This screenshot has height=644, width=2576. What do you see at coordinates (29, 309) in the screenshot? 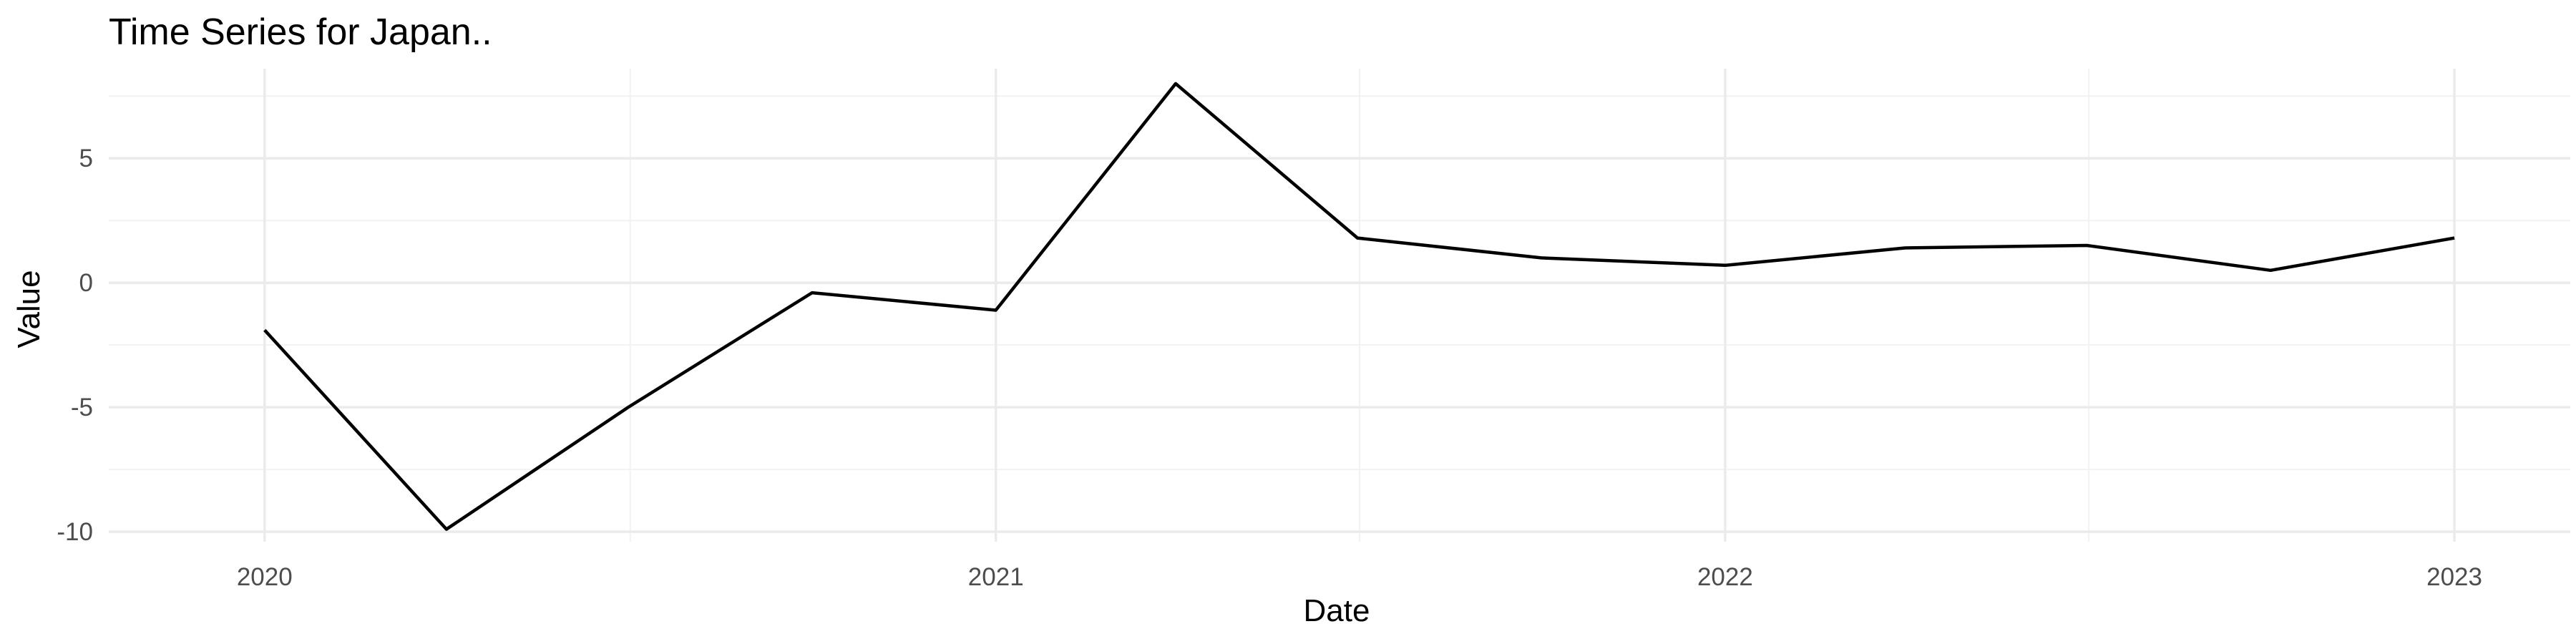
I see `y-axis-title: Value` at bounding box center [29, 309].